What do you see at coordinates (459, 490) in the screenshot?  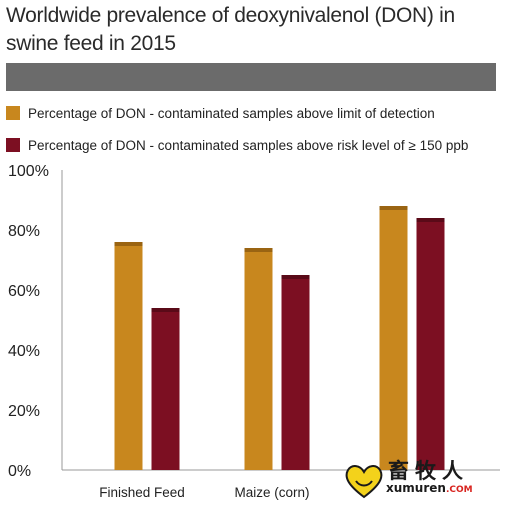 I see `watermark-tld: .COM` at bounding box center [459, 490].